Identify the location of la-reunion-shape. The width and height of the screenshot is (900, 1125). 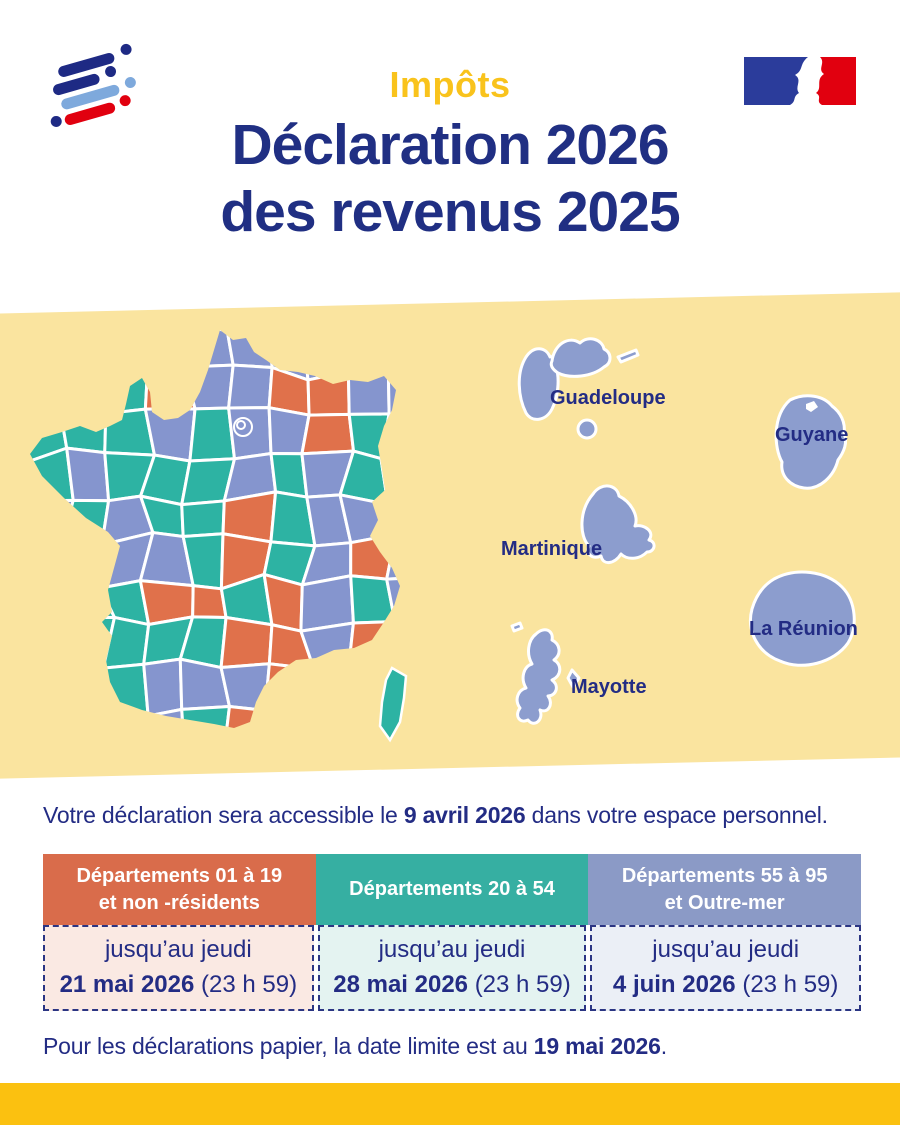
(802, 618).